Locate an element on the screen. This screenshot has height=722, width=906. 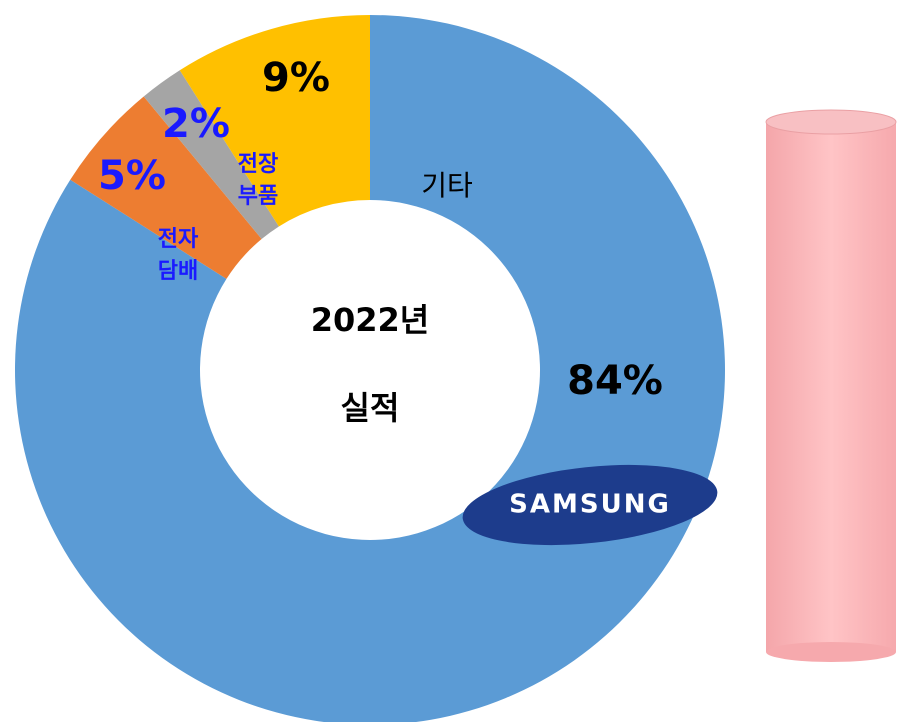
logo-background is located at coordinates (590, 505).